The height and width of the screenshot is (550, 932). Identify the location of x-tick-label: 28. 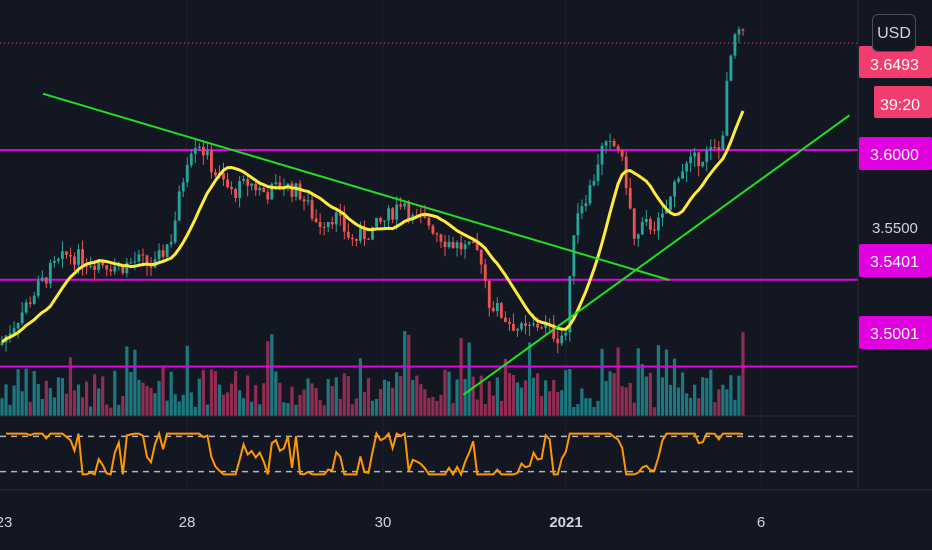
(187, 522).